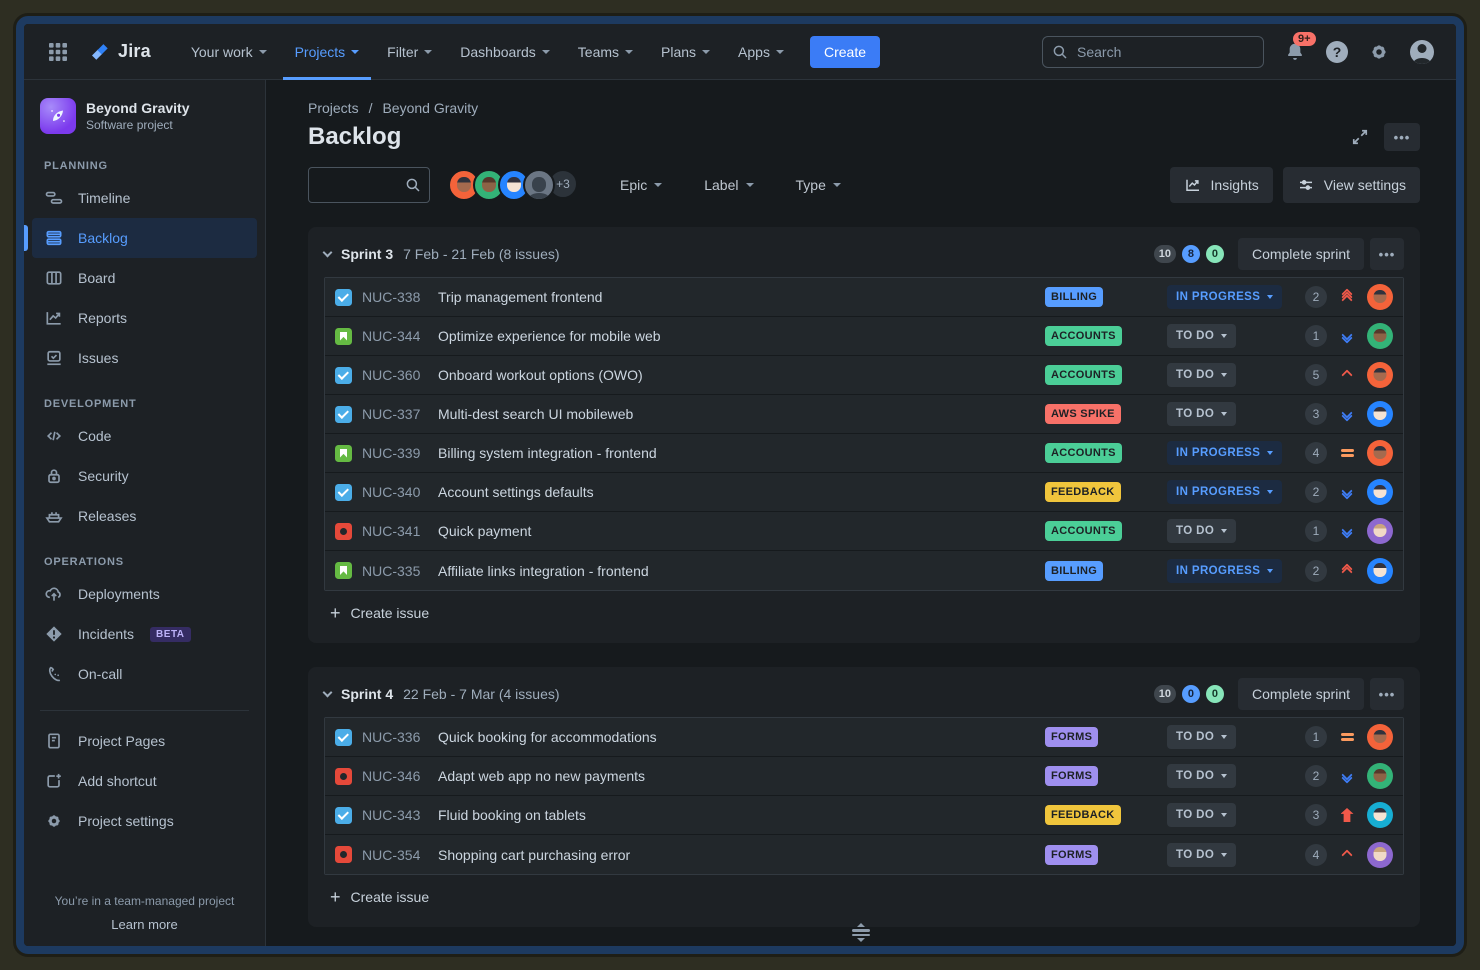 The width and height of the screenshot is (1480, 970). Describe the element at coordinates (144, 358) in the screenshot. I see `sidebar-item-issues: Issues` at that location.